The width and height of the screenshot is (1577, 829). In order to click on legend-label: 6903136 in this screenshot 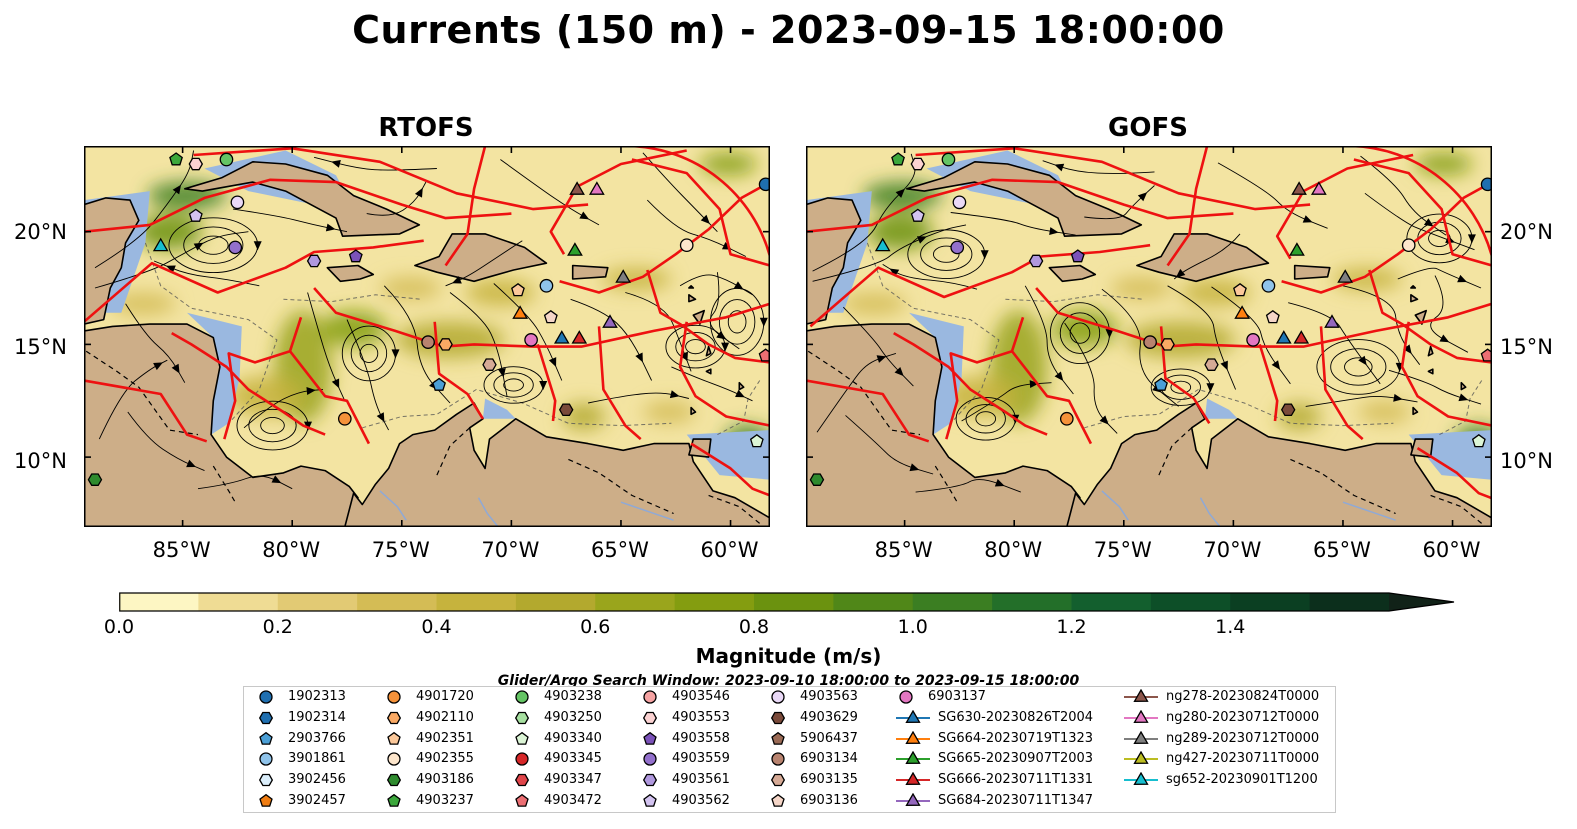, I will do `click(829, 800)`.